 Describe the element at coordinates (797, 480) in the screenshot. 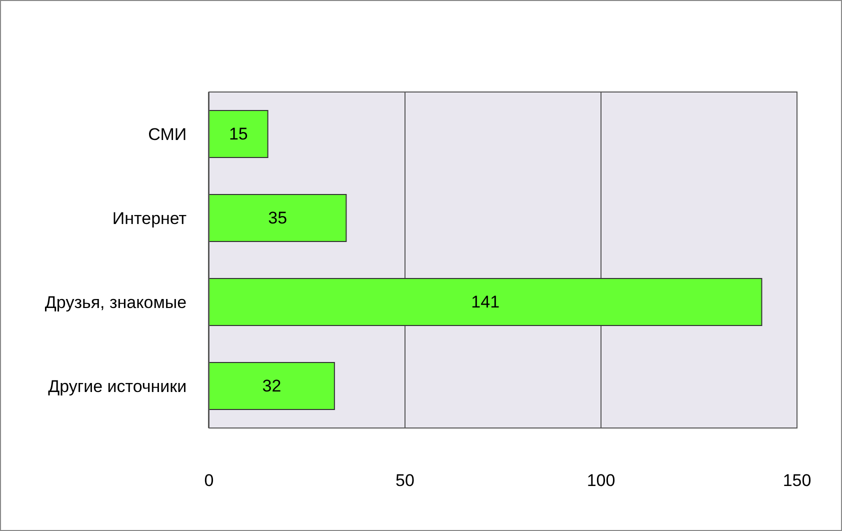

I see `x-tick-label: 150` at that location.